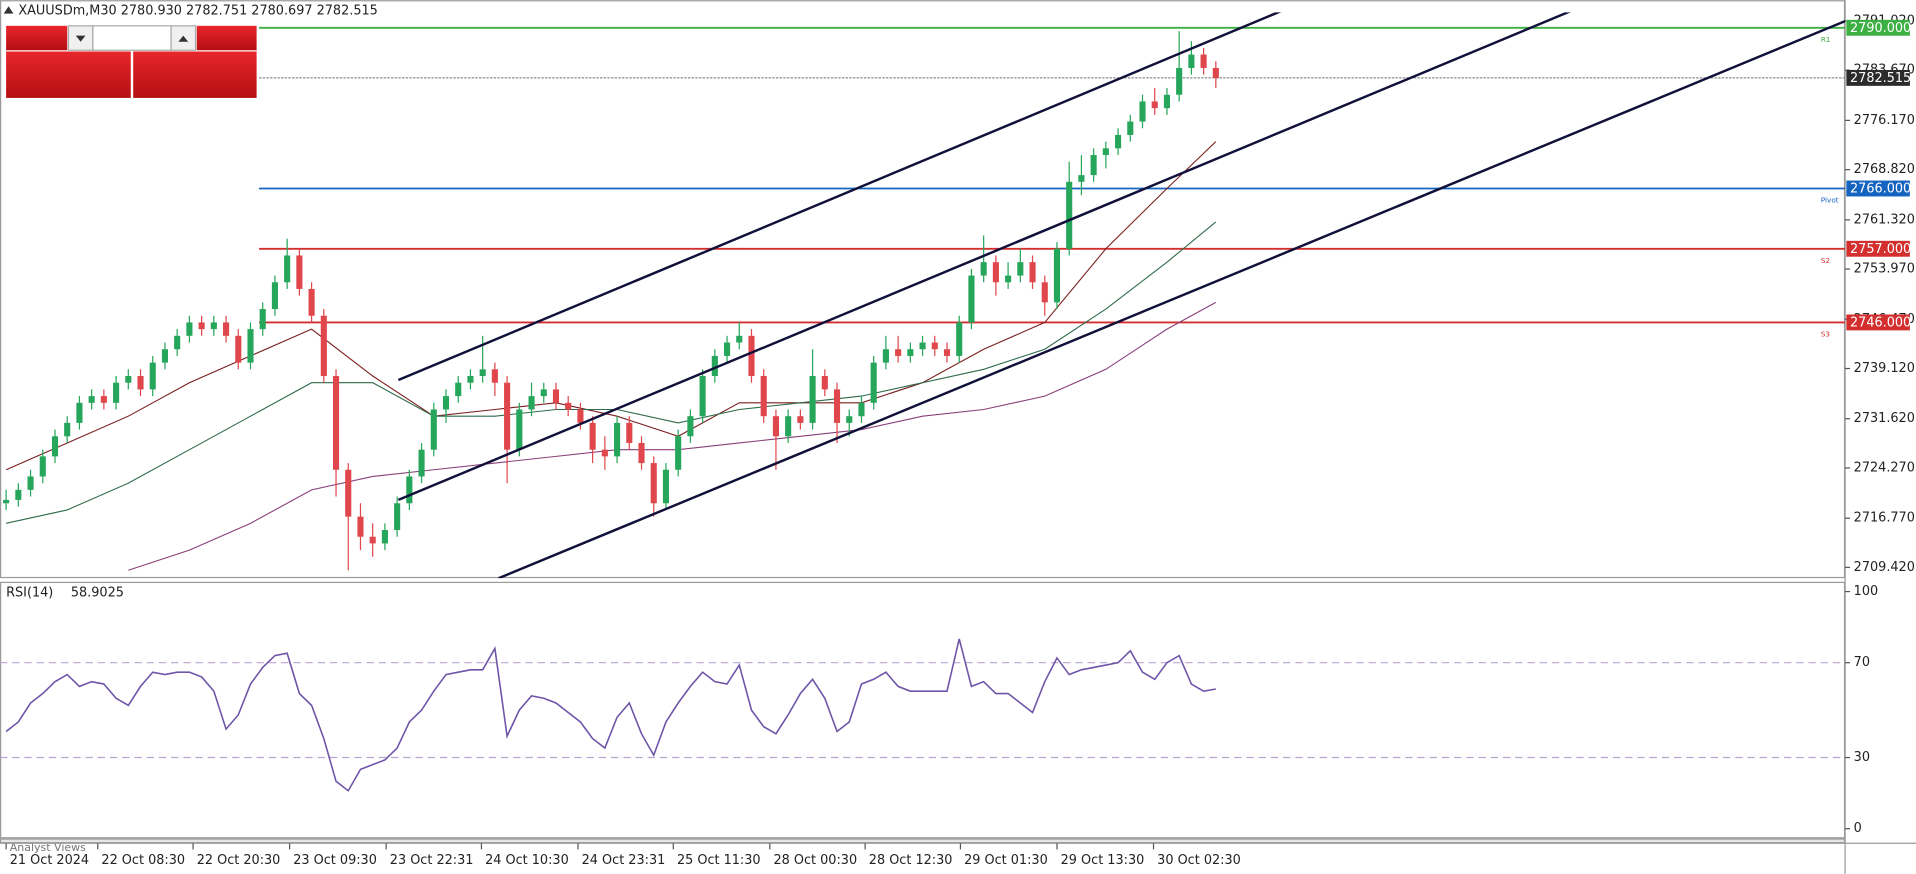  Describe the element at coordinates (195, 74) in the screenshot. I see `ask-box` at that location.